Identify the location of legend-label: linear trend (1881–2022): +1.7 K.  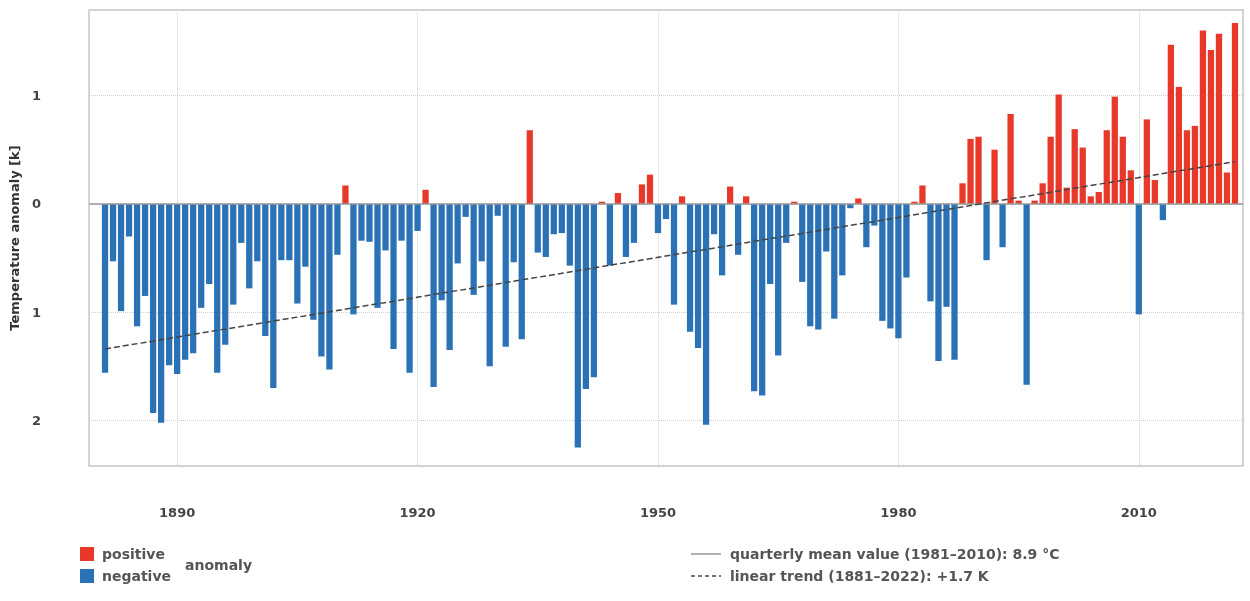
(859, 576).